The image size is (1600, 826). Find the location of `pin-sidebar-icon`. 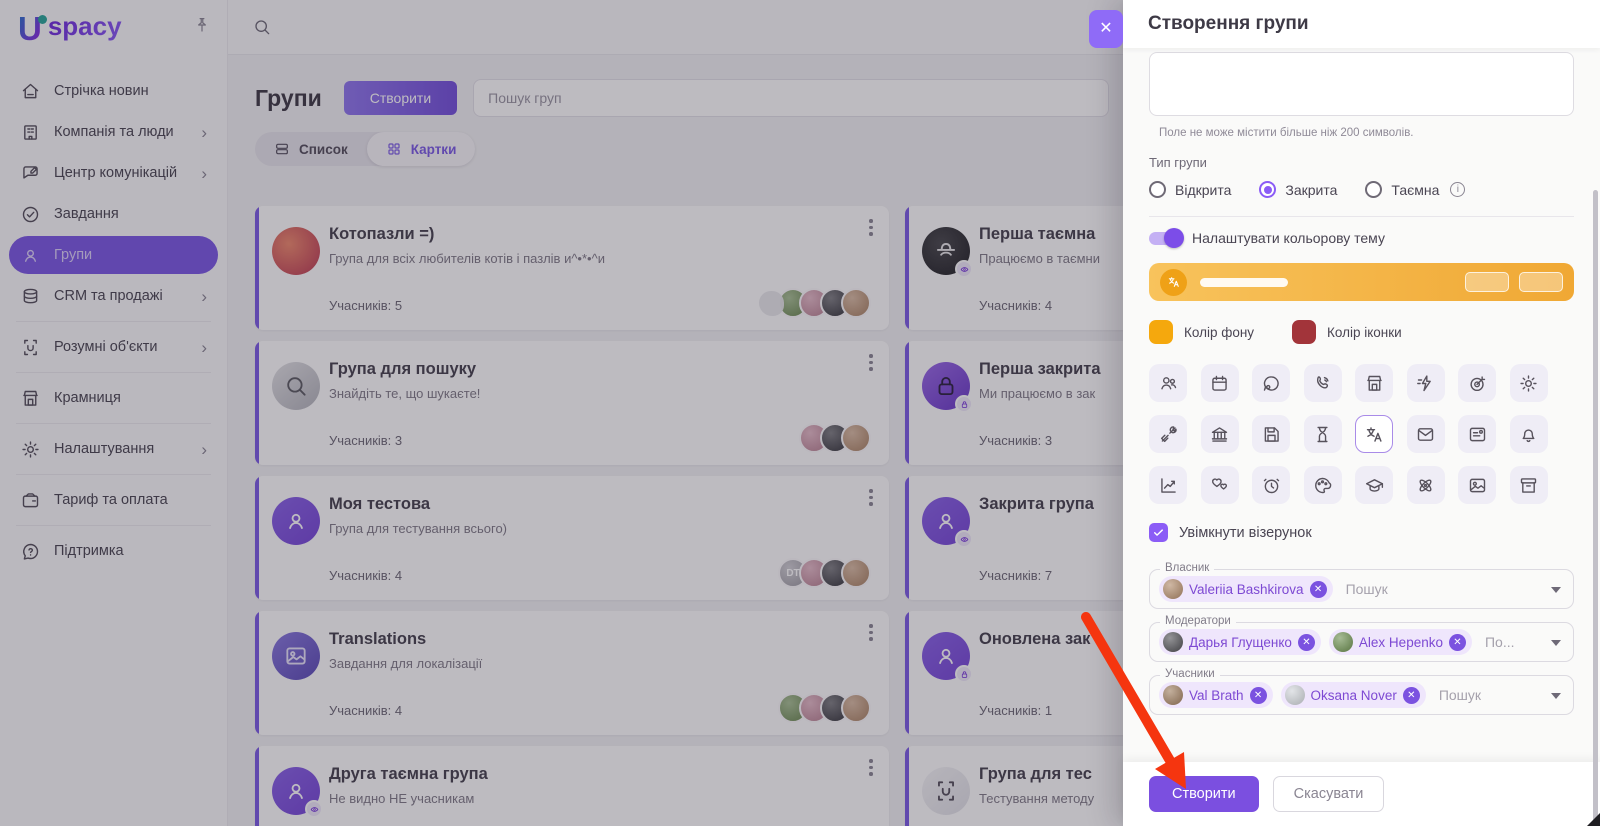

pin-sidebar-icon is located at coordinates (202, 25).